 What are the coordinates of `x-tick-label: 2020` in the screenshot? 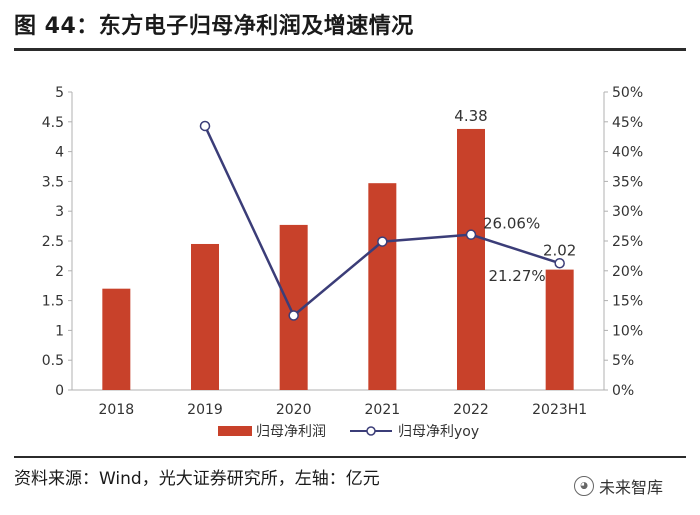 It's located at (294, 410).